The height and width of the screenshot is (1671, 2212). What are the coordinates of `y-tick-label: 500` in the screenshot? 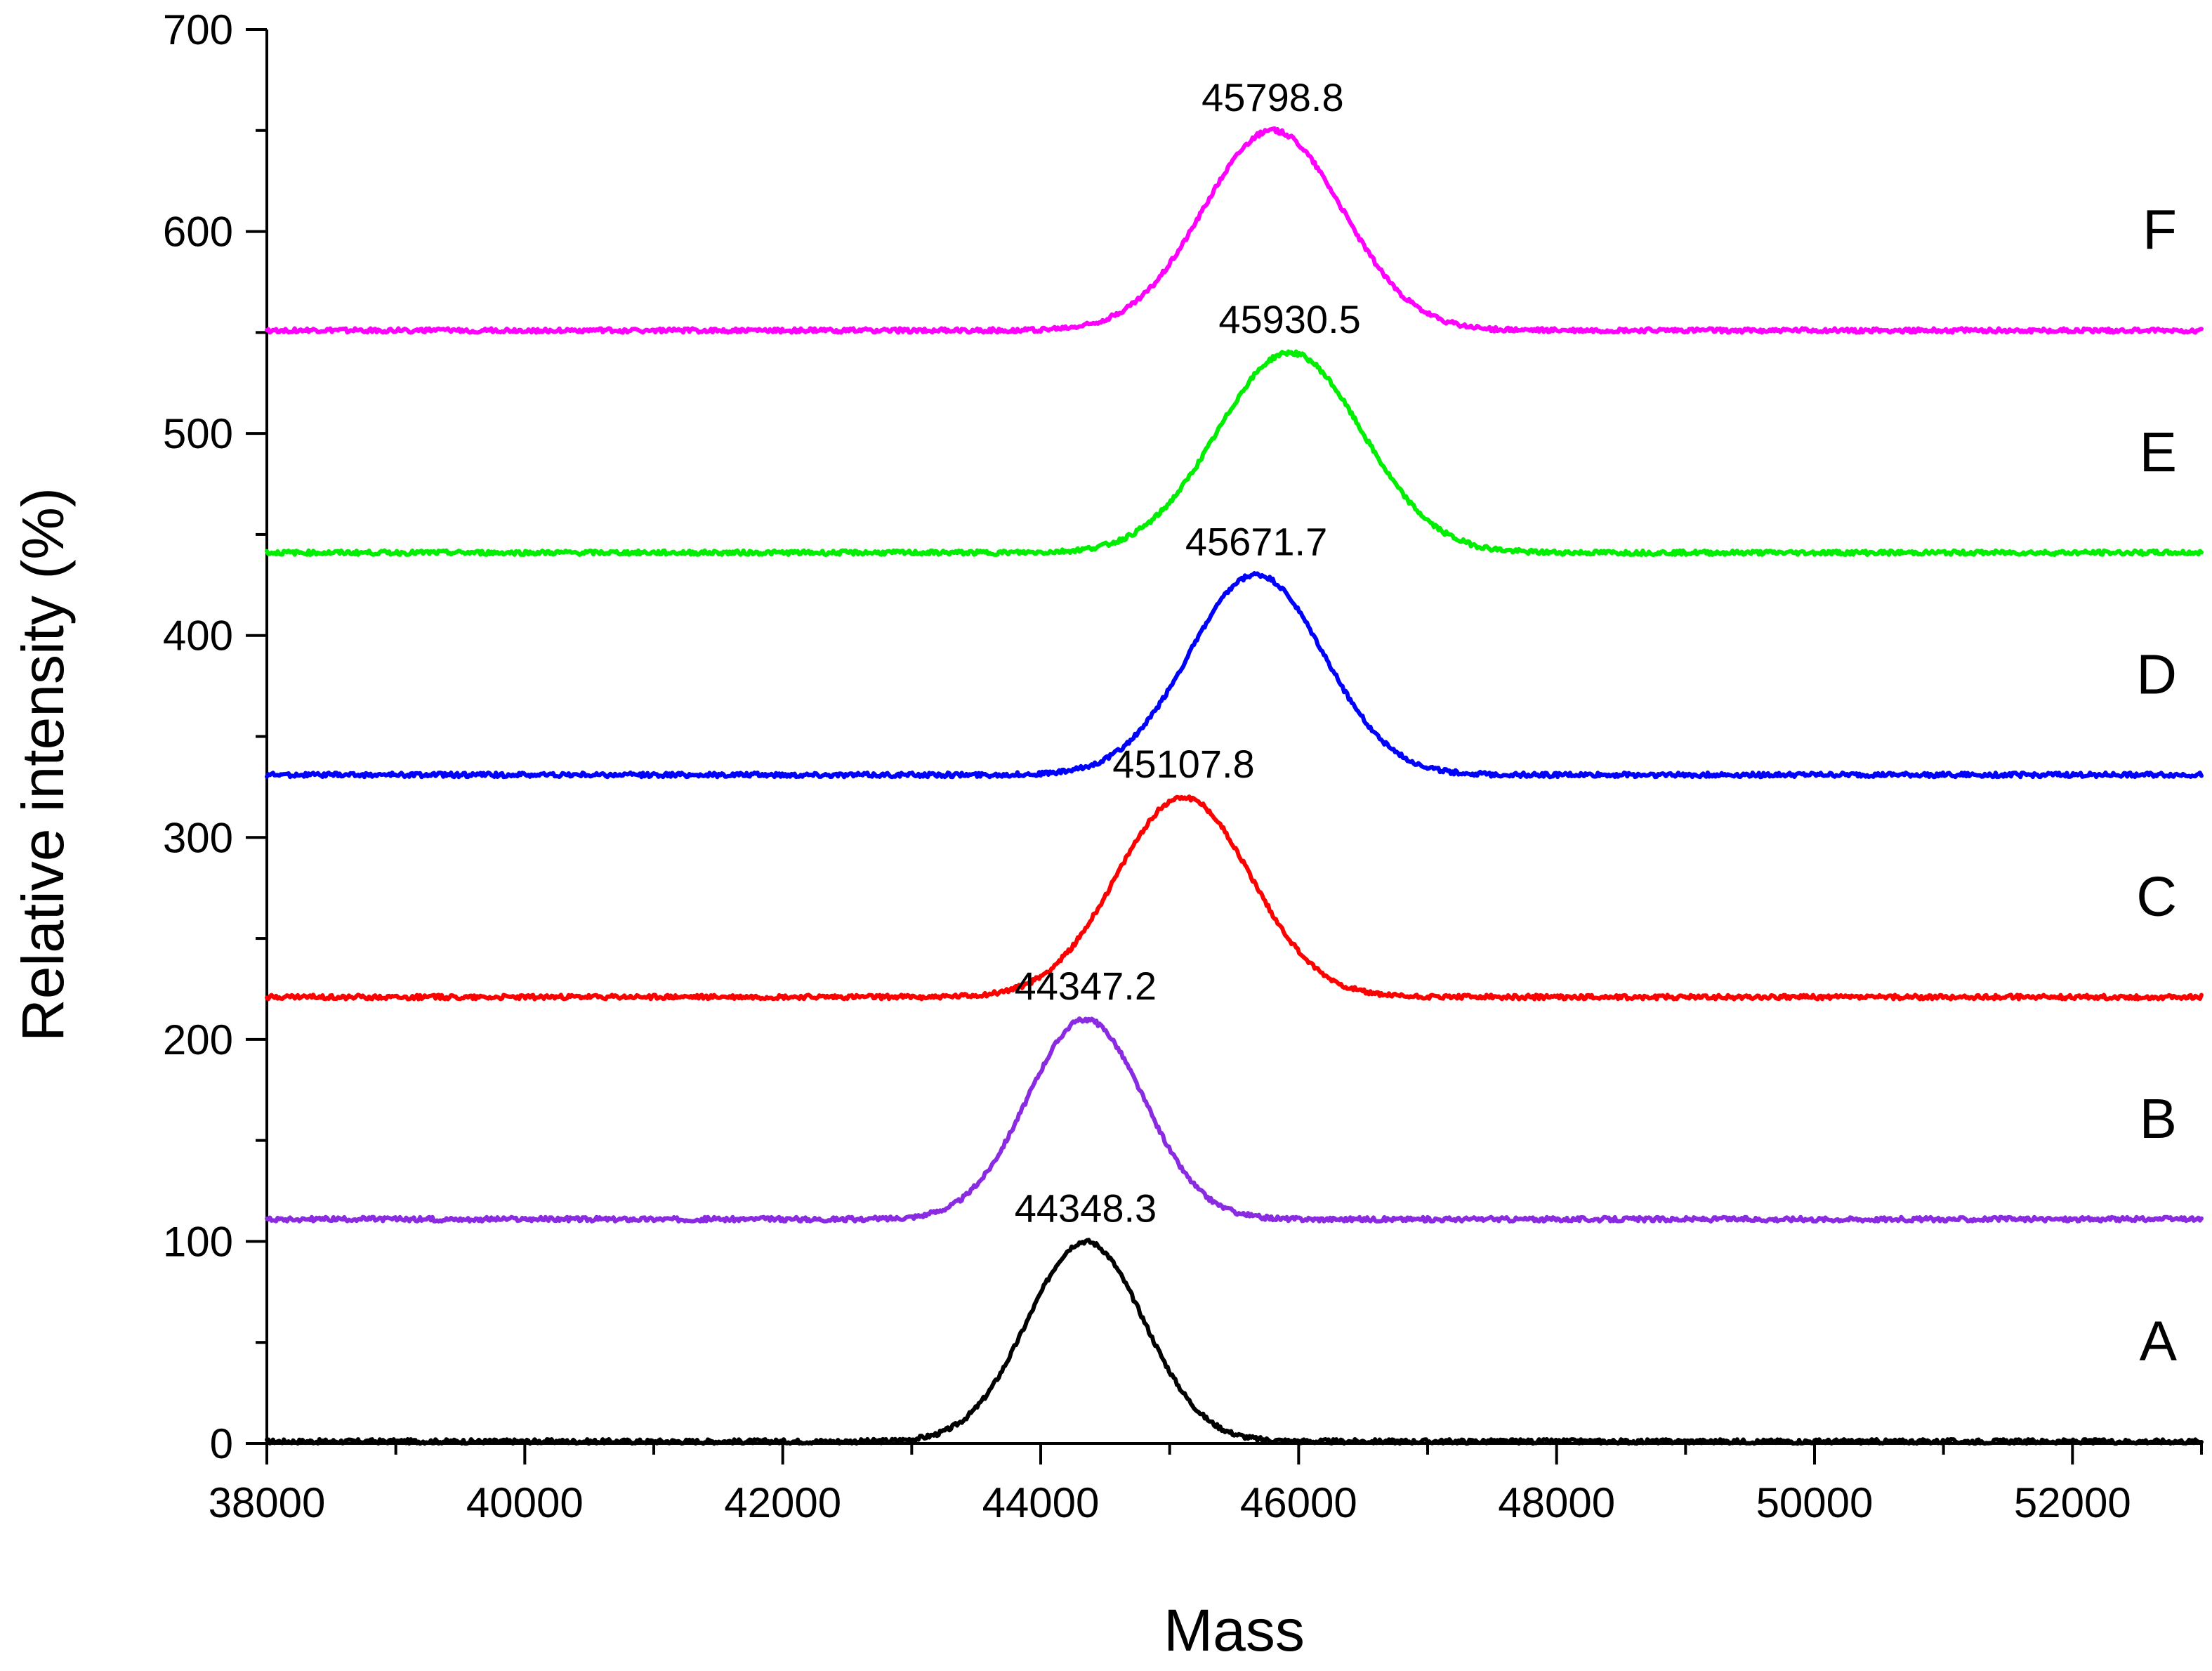 It's located at (198, 434).